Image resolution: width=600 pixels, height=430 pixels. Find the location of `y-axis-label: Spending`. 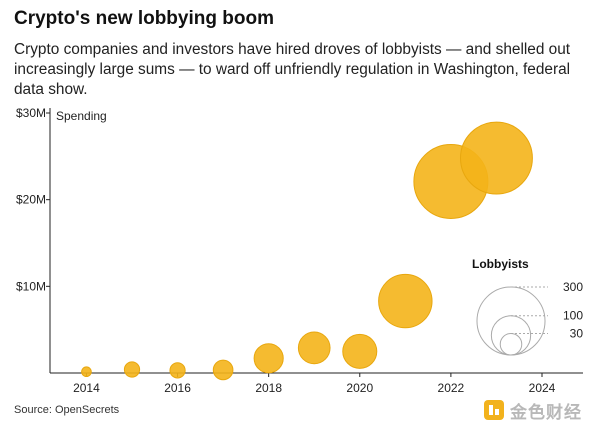

y-axis-label: Spending is located at coordinates (81, 116).